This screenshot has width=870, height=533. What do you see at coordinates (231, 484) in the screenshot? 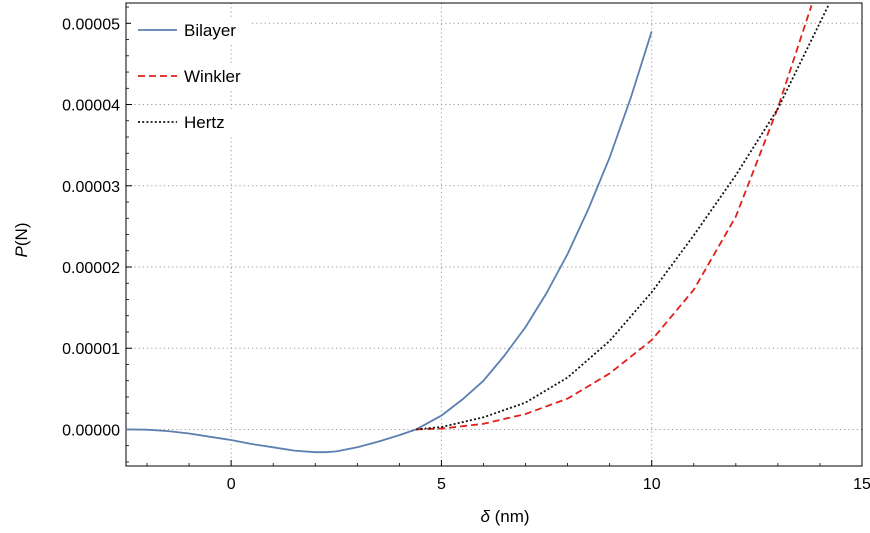
I see `x-tick-label: 0` at bounding box center [231, 484].